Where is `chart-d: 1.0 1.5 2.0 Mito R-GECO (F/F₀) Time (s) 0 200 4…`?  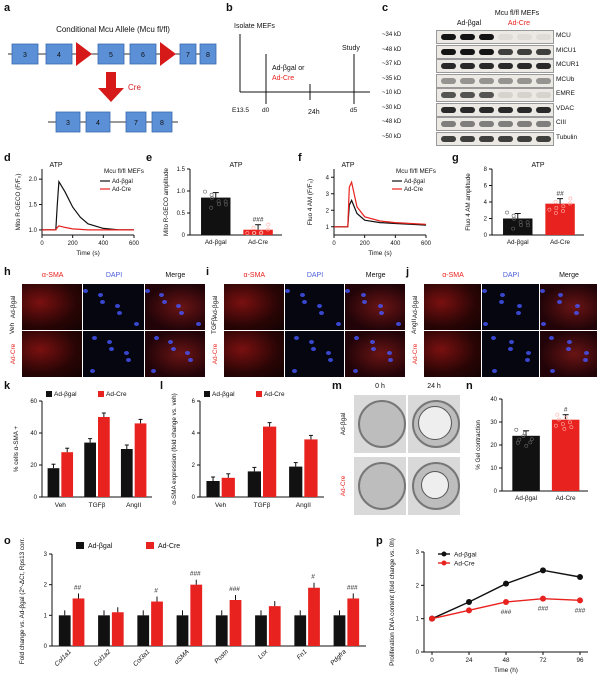
chart-d: 1.0 1.5 2.0 Mito R-GECO (F/F₀) Time (s) 0 200 4… is located at coordinates (79, 209).